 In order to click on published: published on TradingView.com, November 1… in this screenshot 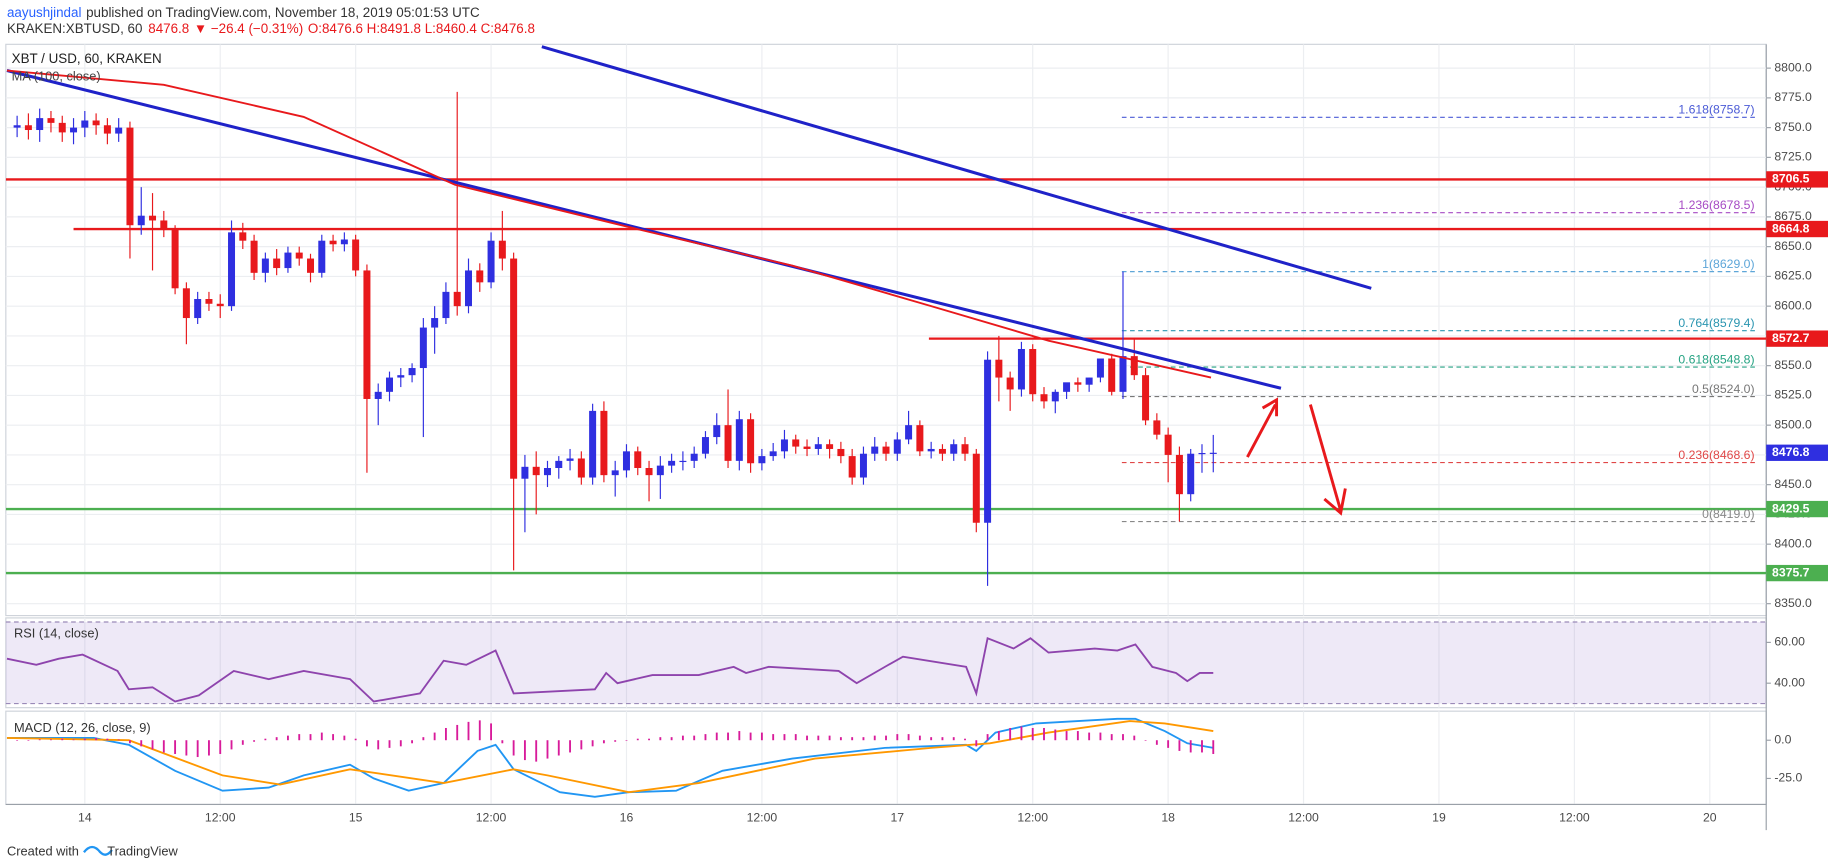, I will do `click(283, 11)`.